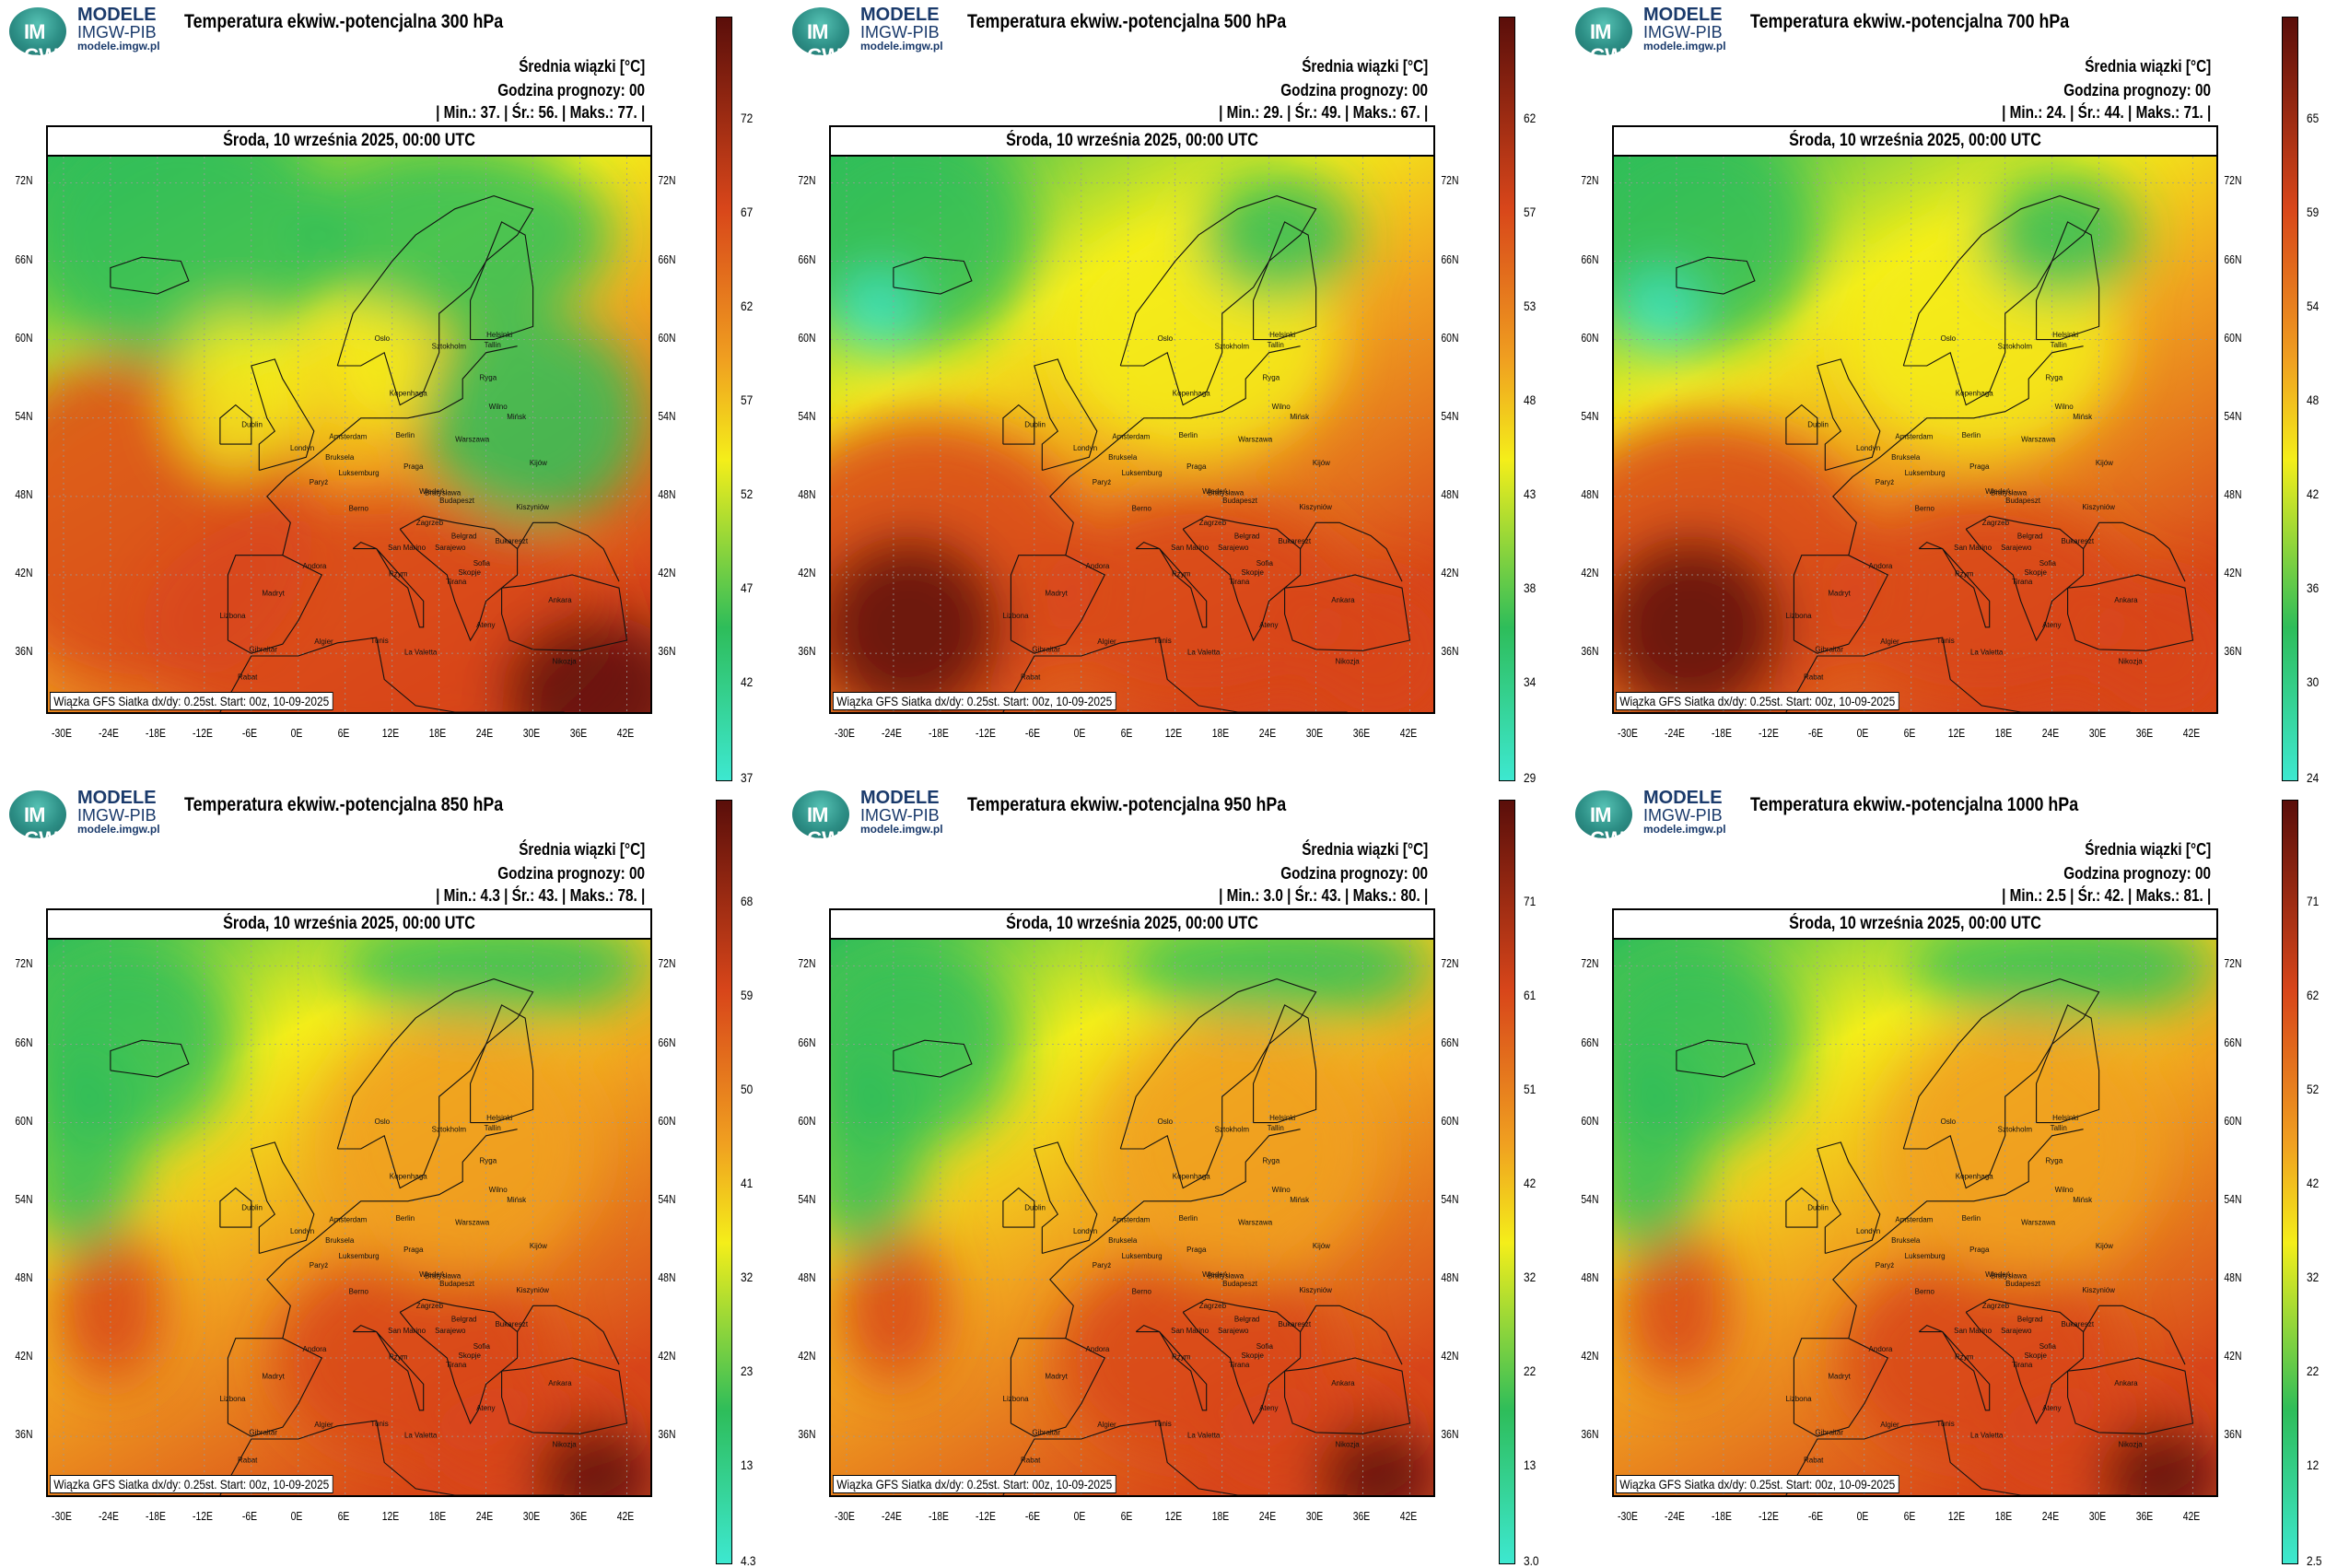 This screenshot has width=2349, height=1568. What do you see at coordinates (430, 523) in the screenshot?
I see `city-label: Zagrzeb` at bounding box center [430, 523].